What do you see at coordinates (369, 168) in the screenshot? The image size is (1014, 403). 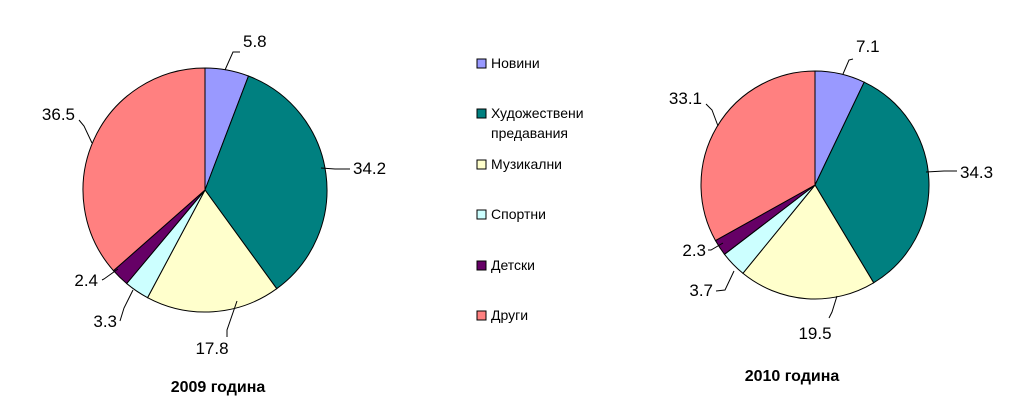 I see `data-label: 34.2` at bounding box center [369, 168].